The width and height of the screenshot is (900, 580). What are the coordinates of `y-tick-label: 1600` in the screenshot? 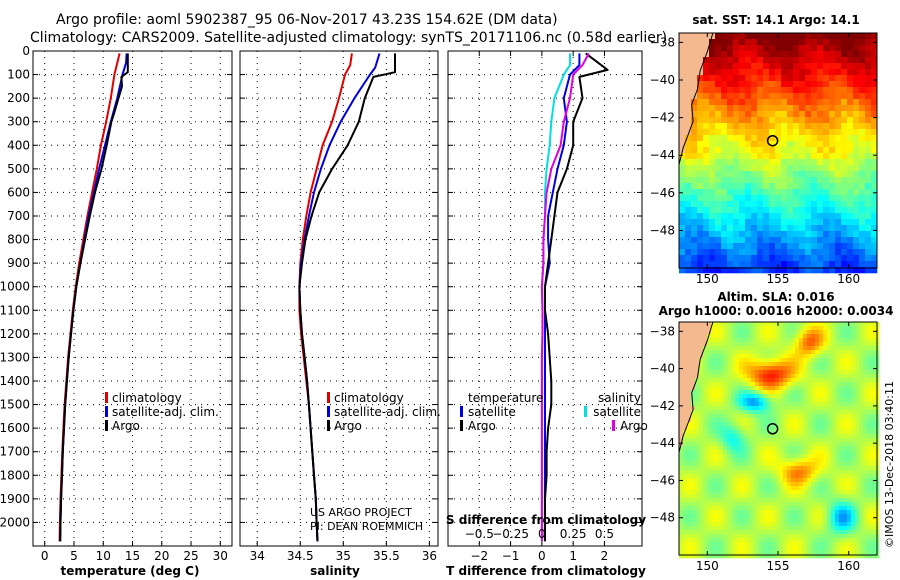 It's located at (15, 428).